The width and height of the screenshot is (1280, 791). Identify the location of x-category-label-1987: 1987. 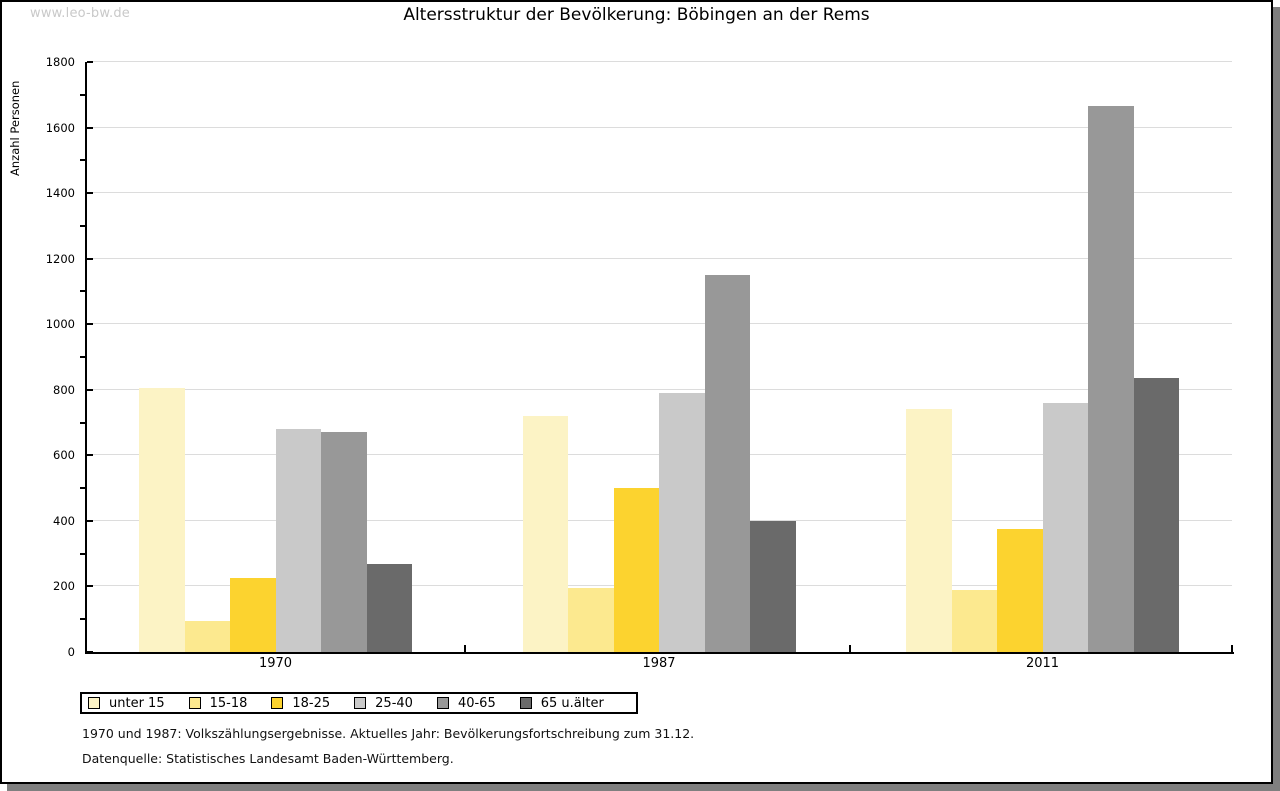
(659, 663).